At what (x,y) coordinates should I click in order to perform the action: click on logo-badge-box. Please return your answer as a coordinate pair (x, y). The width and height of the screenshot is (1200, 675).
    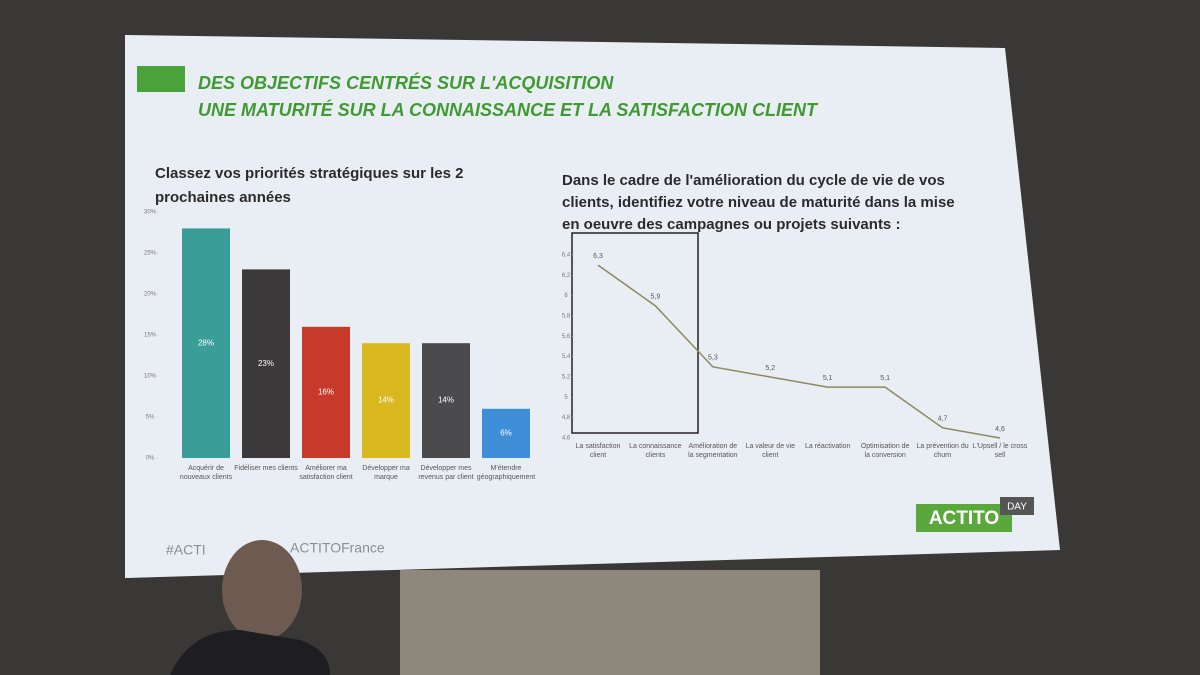
    Looking at the image, I should click on (1017, 506).